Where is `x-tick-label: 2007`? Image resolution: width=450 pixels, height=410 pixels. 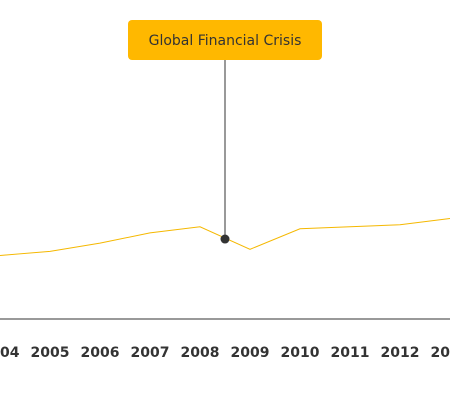 x-tick-label: 2007 is located at coordinates (150, 353).